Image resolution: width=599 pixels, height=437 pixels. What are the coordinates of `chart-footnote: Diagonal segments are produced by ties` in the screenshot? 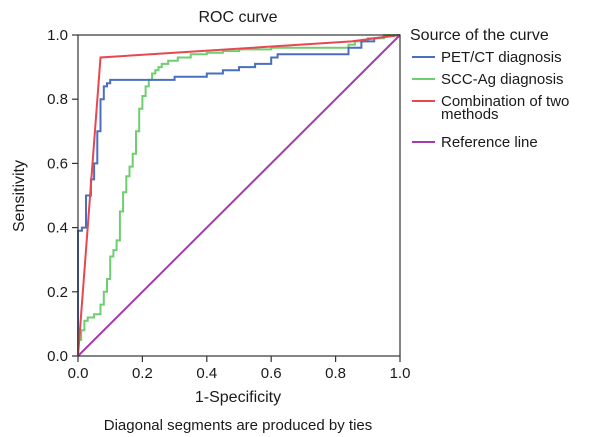 It's located at (238, 425).